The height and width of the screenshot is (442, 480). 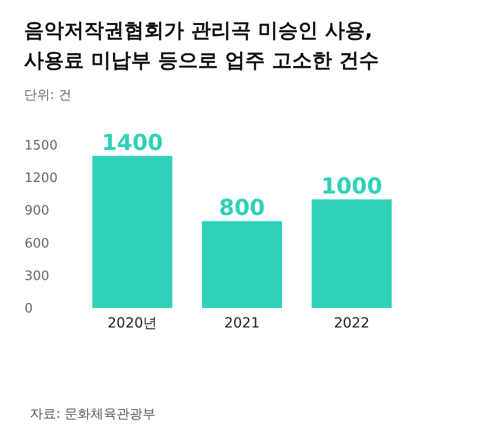 I want to click on text: 자료: 문화체육관광부, so click(x=93, y=414).